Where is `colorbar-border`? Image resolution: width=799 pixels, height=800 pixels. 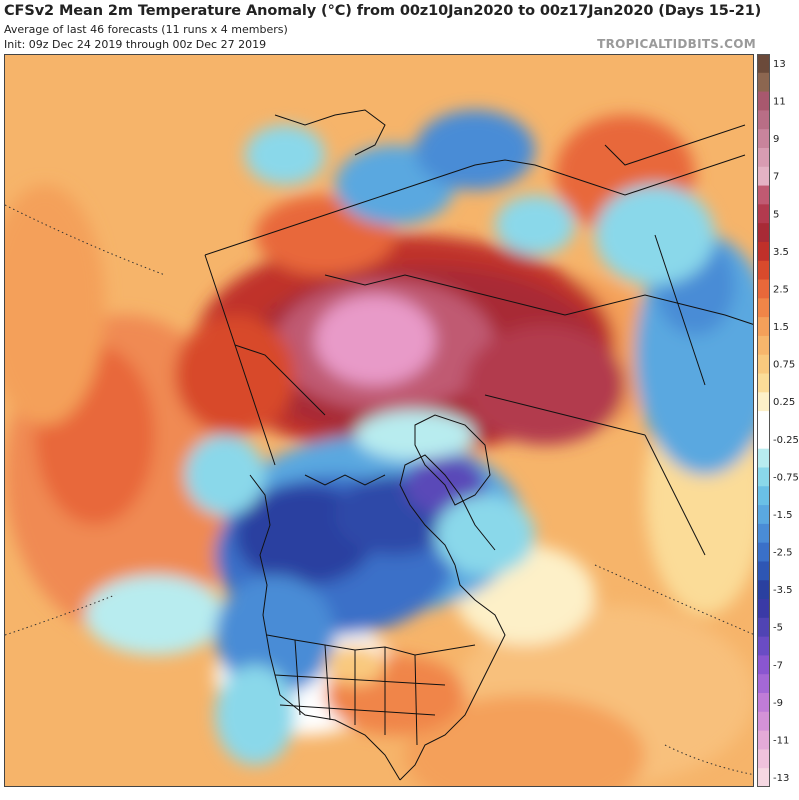
colorbar-border is located at coordinates (763, 420).